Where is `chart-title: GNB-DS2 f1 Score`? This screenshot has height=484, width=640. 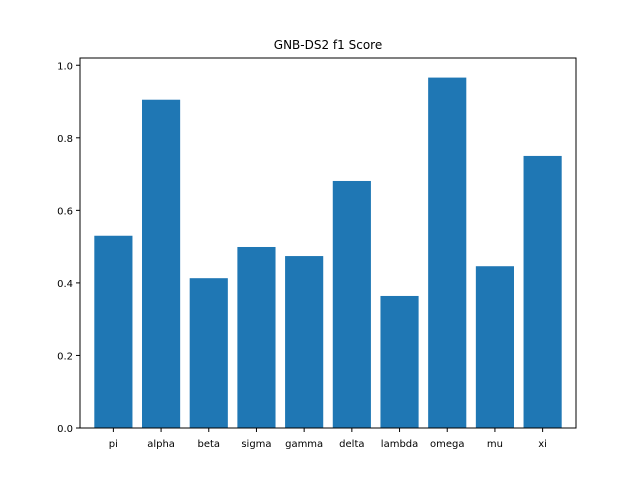
chart-title: GNB-DS2 f1 Score is located at coordinates (328, 45).